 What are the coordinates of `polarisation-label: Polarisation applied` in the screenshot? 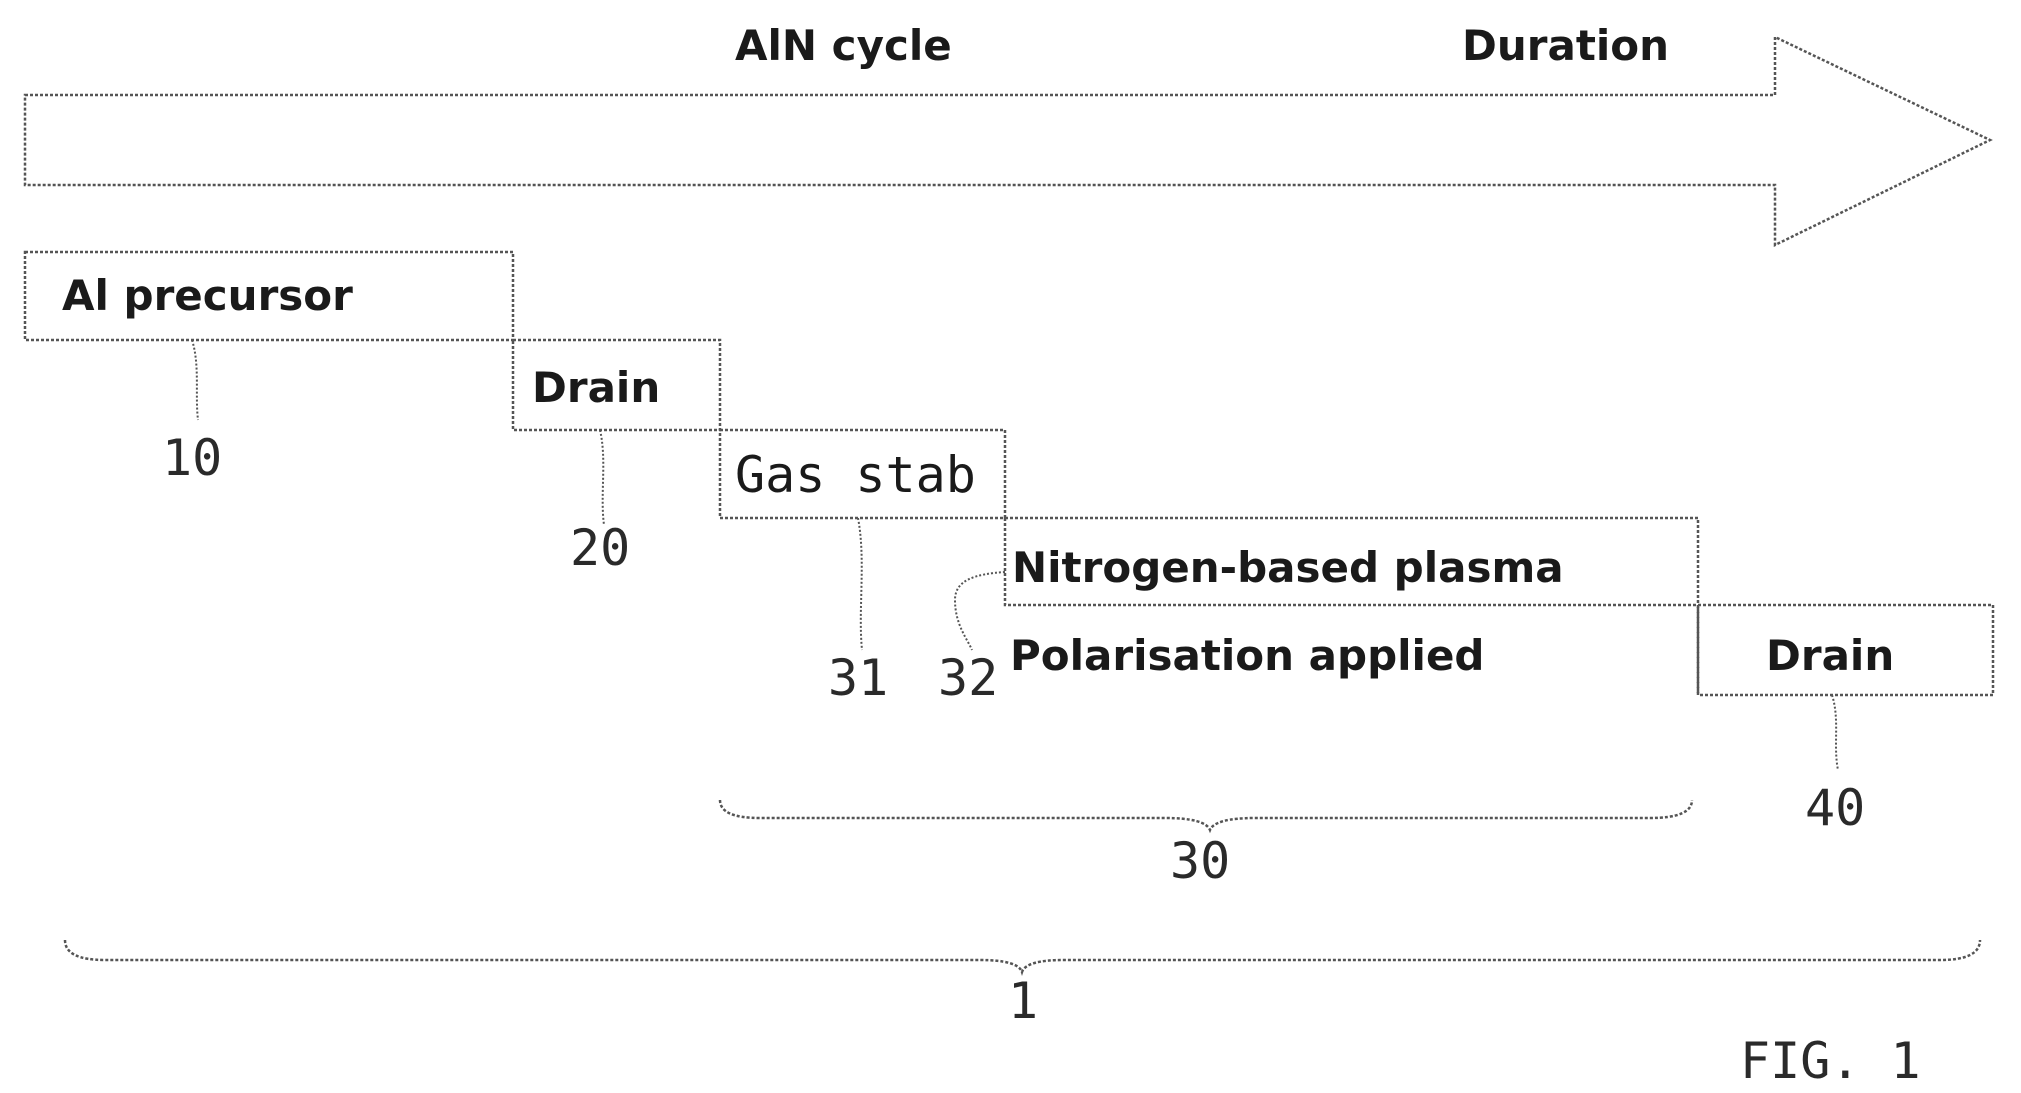 It's located at (1247, 655).